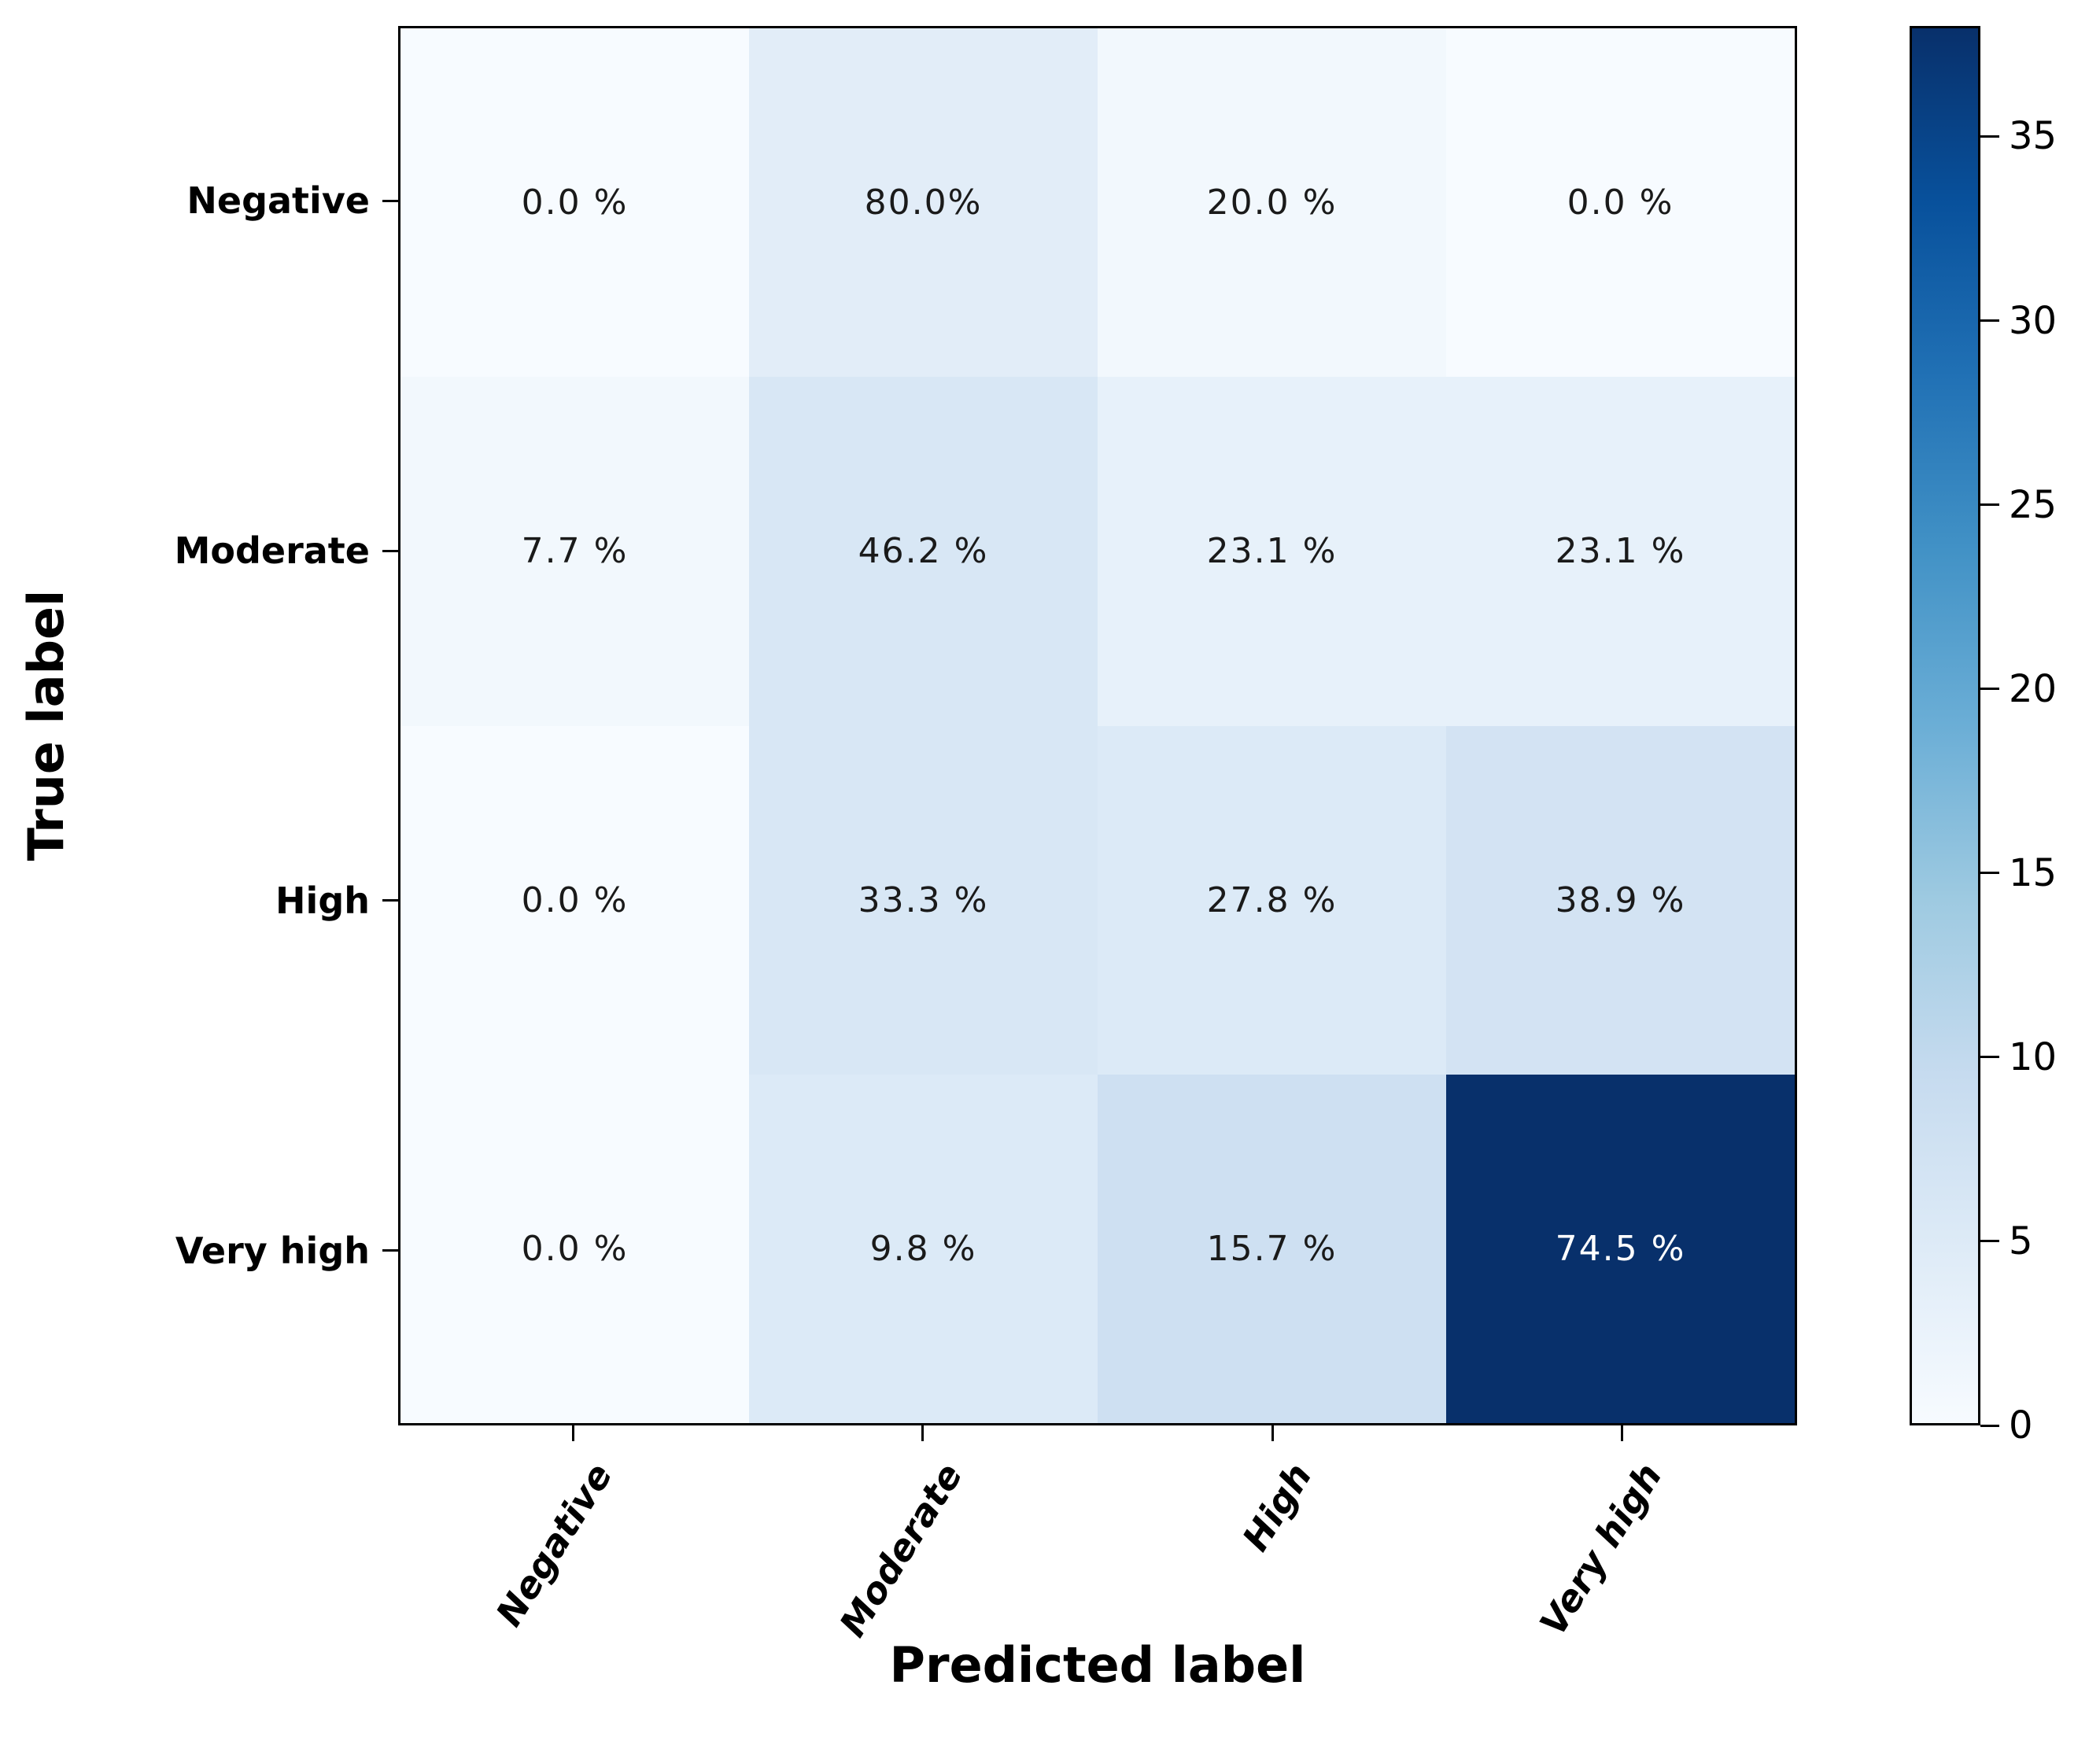 The width and height of the screenshot is (2100, 1759). Describe the element at coordinates (1272, 900) in the screenshot. I see `heatmap-cell: 27.8 %` at that location.